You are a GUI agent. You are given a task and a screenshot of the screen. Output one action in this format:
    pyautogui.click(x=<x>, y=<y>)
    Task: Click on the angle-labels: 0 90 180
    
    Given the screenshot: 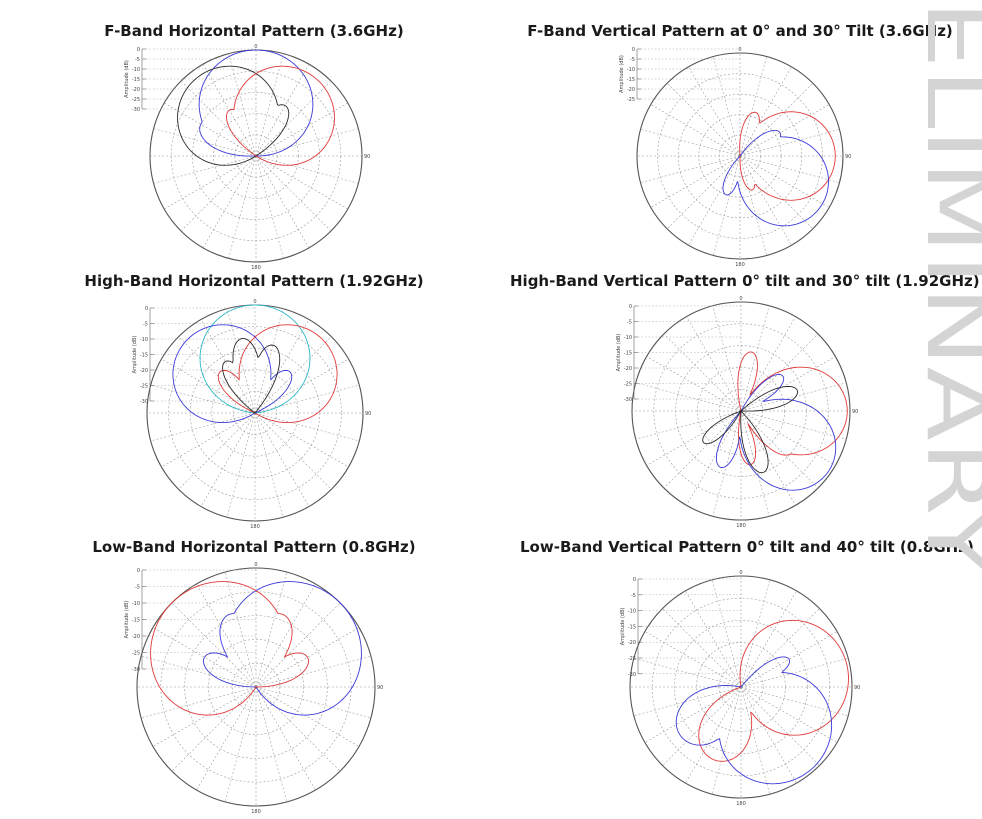 What is the action you would take?
    pyautogui.click(x=310, y=414)
    